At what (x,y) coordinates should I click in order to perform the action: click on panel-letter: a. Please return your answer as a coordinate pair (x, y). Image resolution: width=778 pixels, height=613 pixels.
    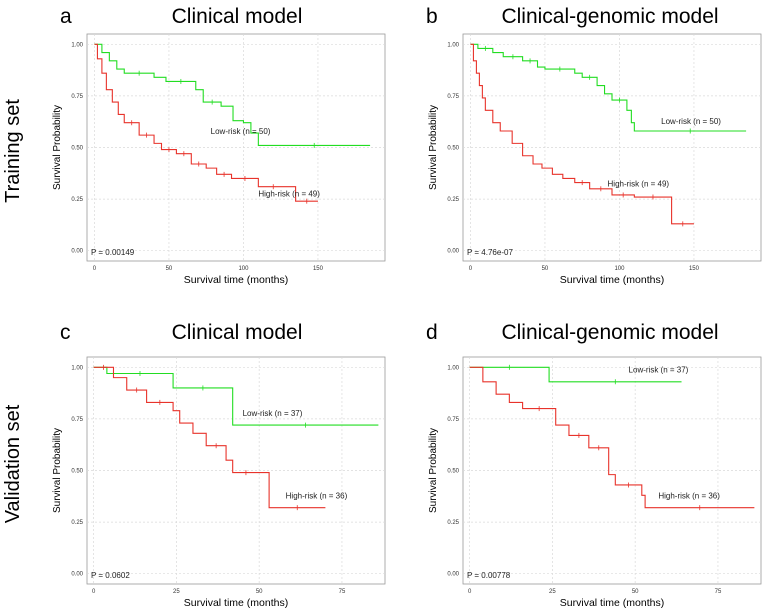
    Looking at the image, I should click on (66, 16).